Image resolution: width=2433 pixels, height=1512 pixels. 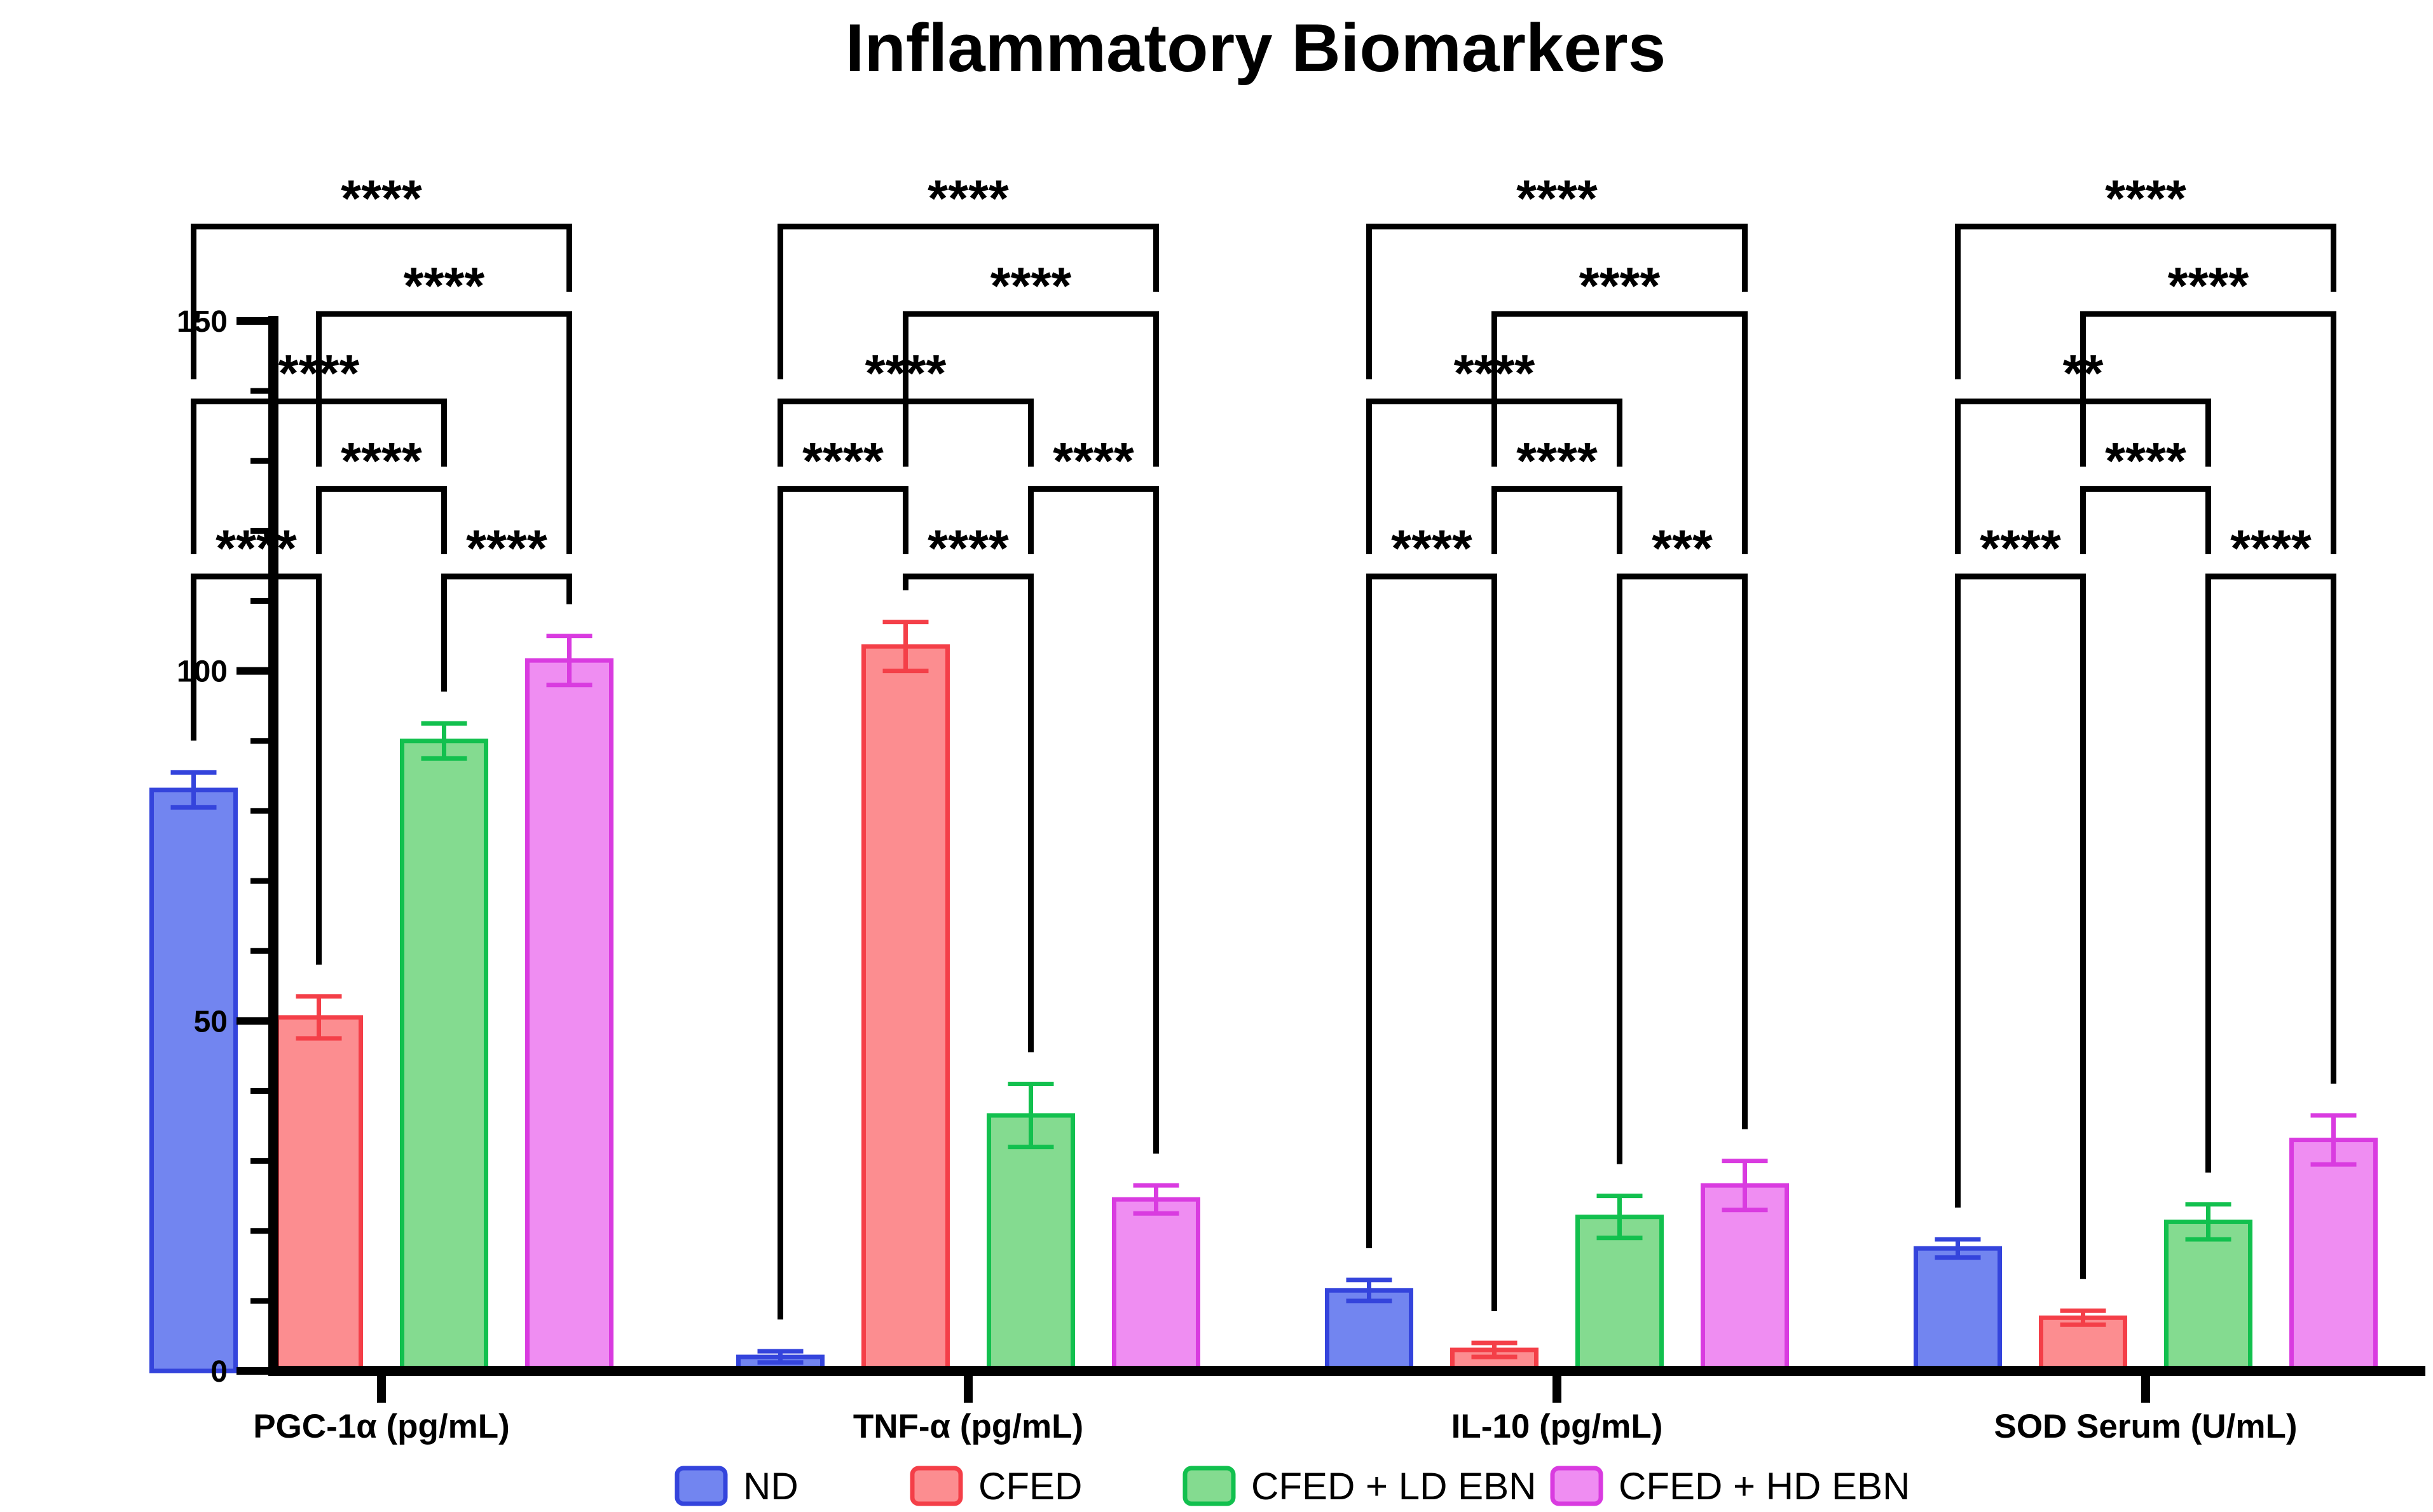 What do you see at coordinates (2145, 1426) in the screenshot?
I see `x-group-label-4: SOD Serum (U/mL)` at bounding box center [2145, 1426].